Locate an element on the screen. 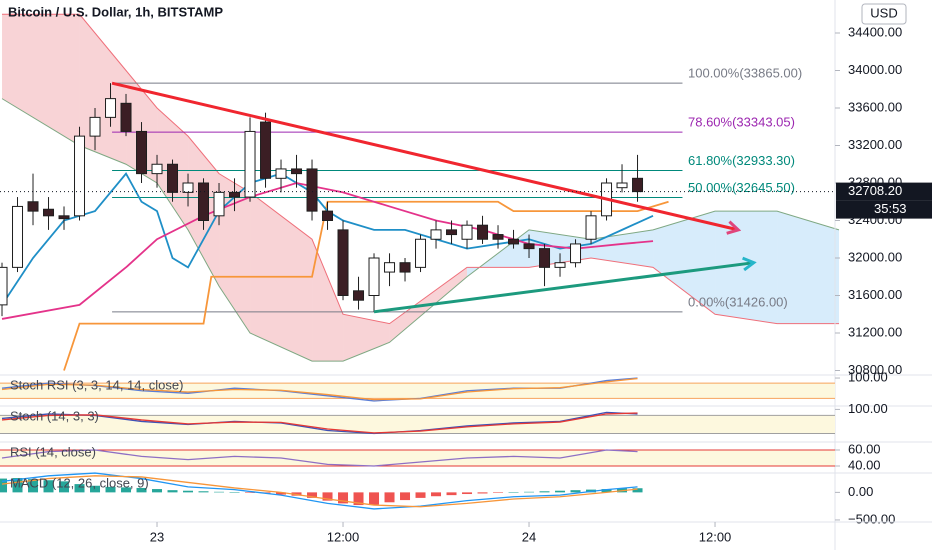 This screenshot has height=550, width=932. fib-label: 0.00%(31426.00) is located at coordinates (738, 301).